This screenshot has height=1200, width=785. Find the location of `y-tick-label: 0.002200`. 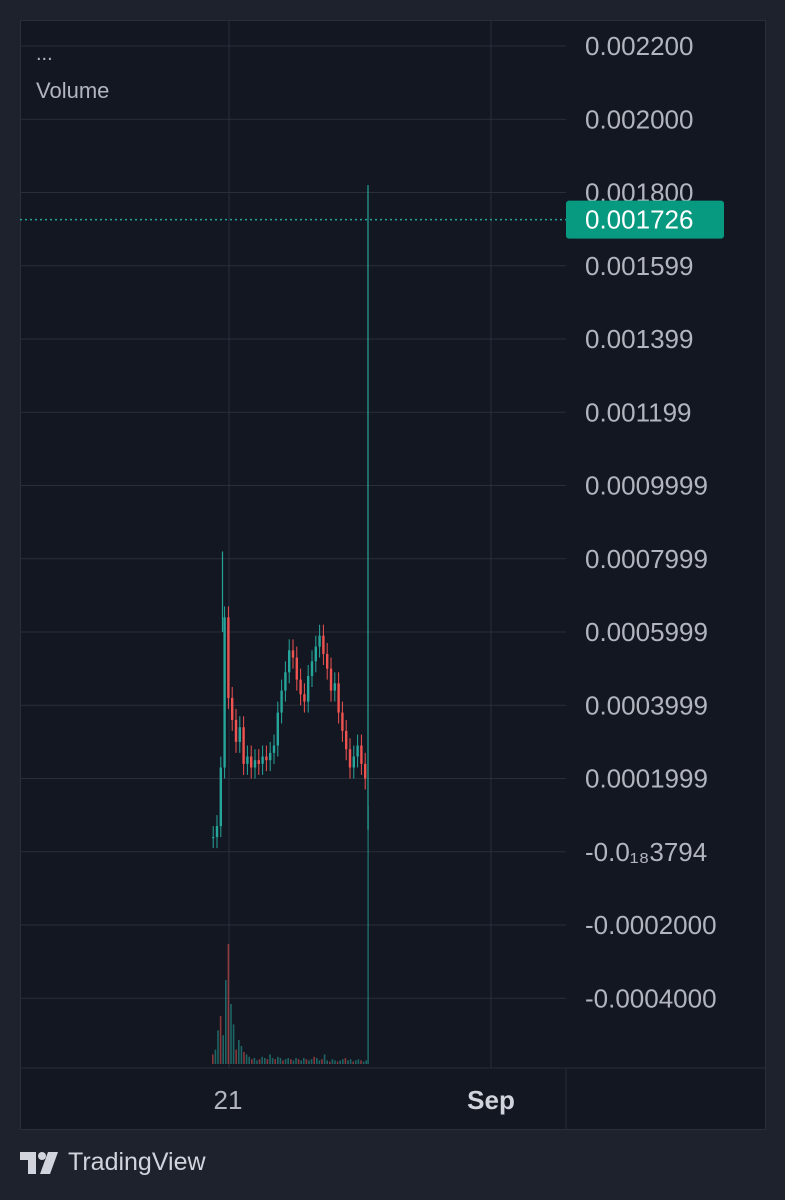

y-tick-label: 0.002200 is located at coordinates (639, 46).